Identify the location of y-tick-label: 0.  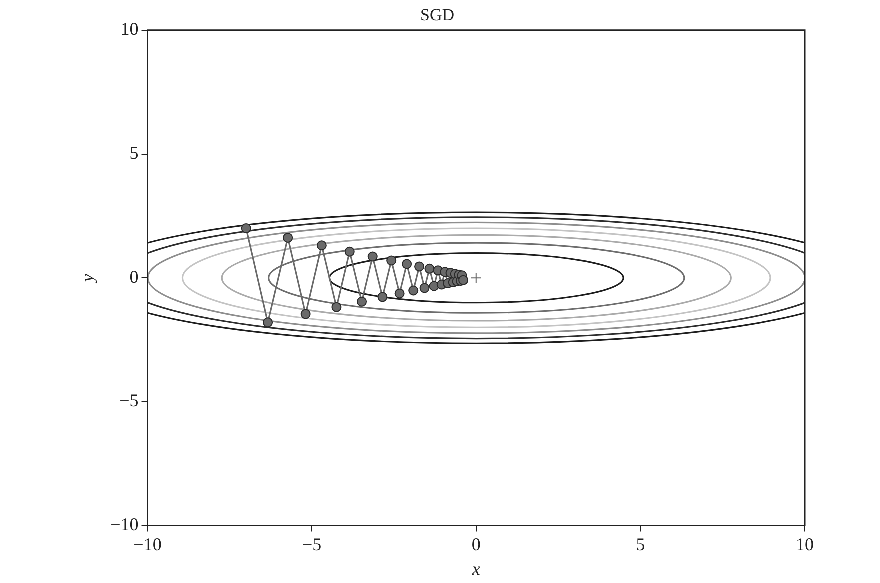
(134, 276).